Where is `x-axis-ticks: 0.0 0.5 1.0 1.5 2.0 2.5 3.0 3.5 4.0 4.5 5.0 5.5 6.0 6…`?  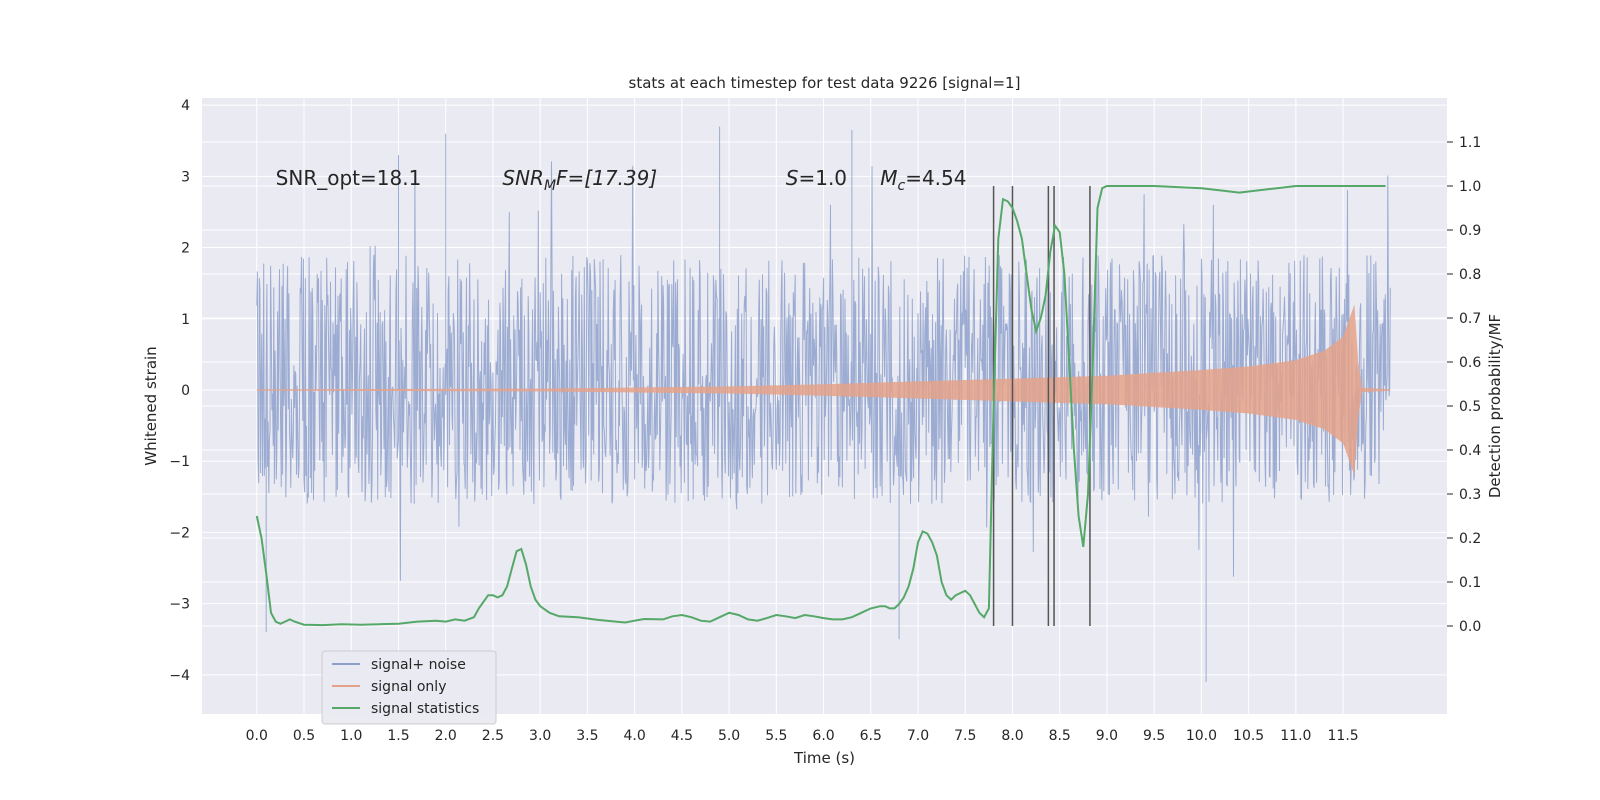
x-axis-ticks: 0.0 0.5 1.0 1.5 2.0 2.5 3.0 3.5 4.0 4.5 5.0 5.5 6.0 6… is located at coordinates (802, 736).